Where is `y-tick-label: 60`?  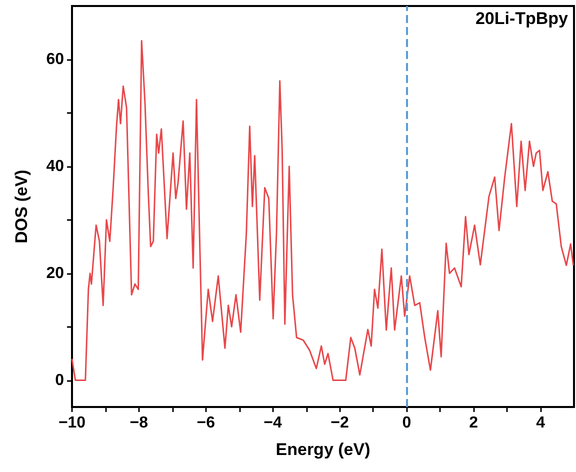
y-tick-label: 60 is located at coordinates (55, 59).